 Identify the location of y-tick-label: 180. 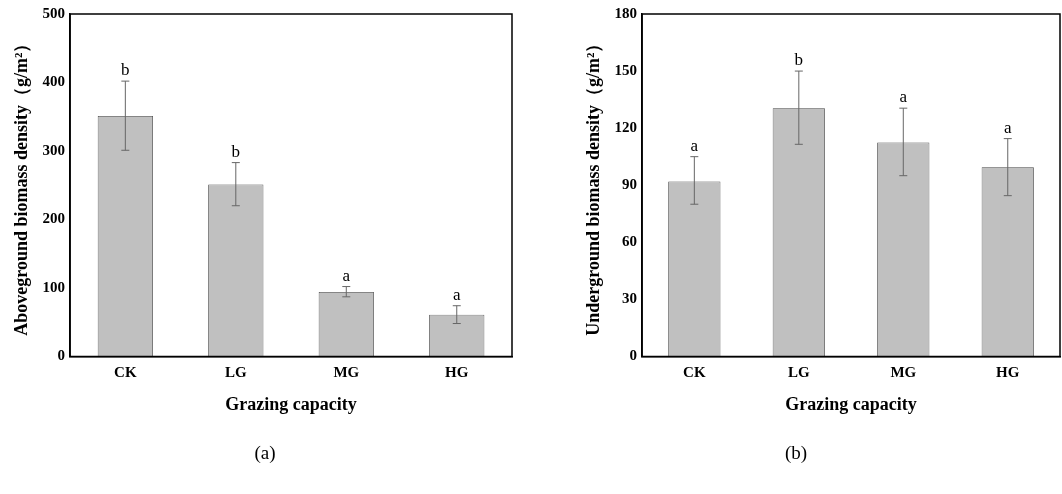
(626, 12).